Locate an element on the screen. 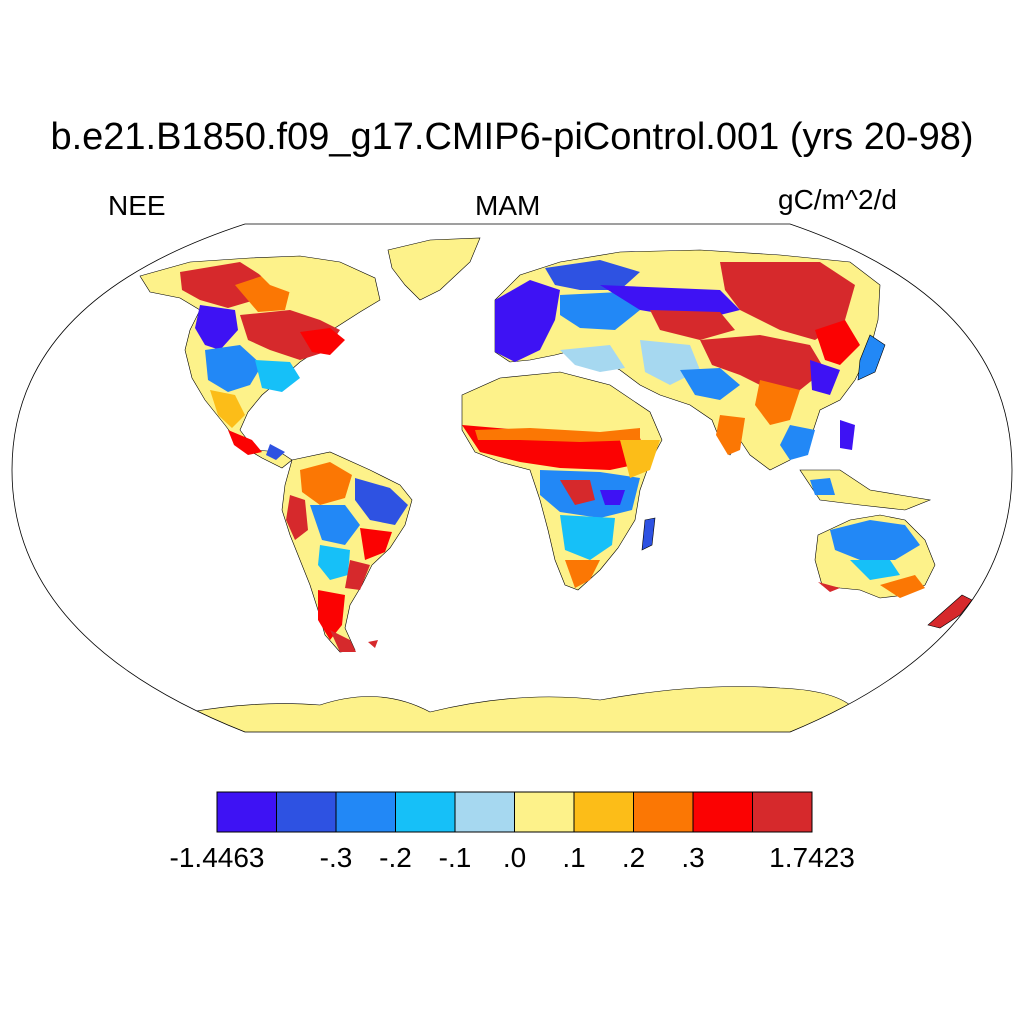  colorbar-label: 1.7423 is located at coordinates (812, 857).